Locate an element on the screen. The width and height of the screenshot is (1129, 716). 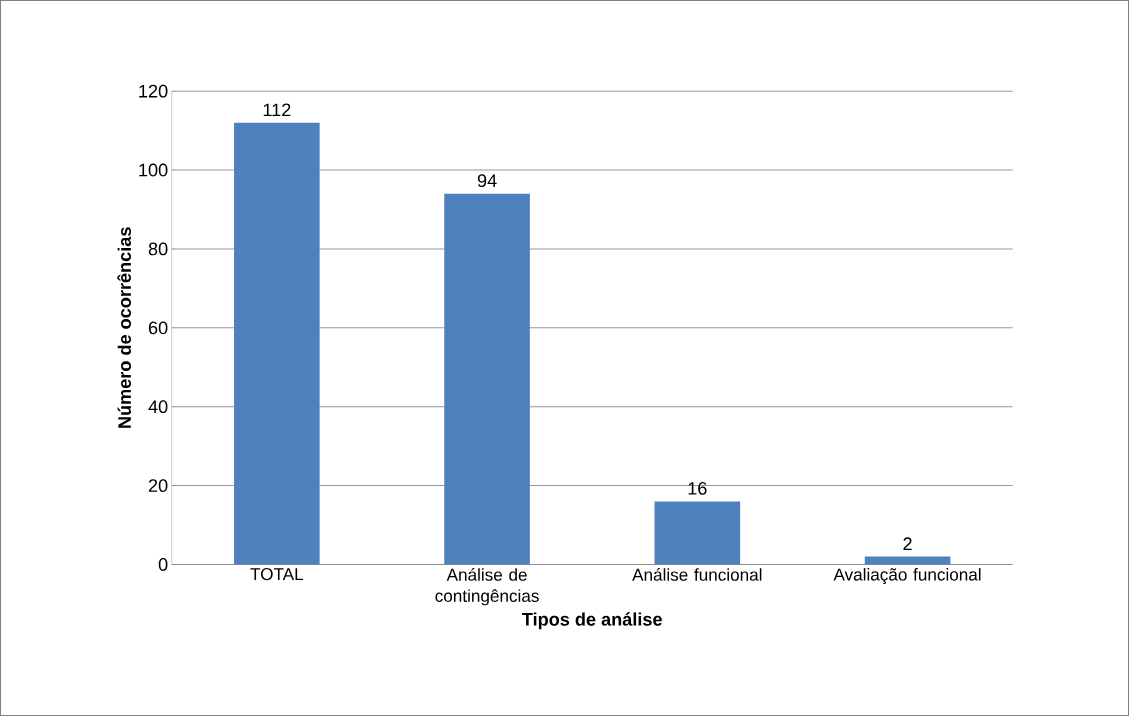
y-tick-label: 80 is located at coordinates (158, 249).